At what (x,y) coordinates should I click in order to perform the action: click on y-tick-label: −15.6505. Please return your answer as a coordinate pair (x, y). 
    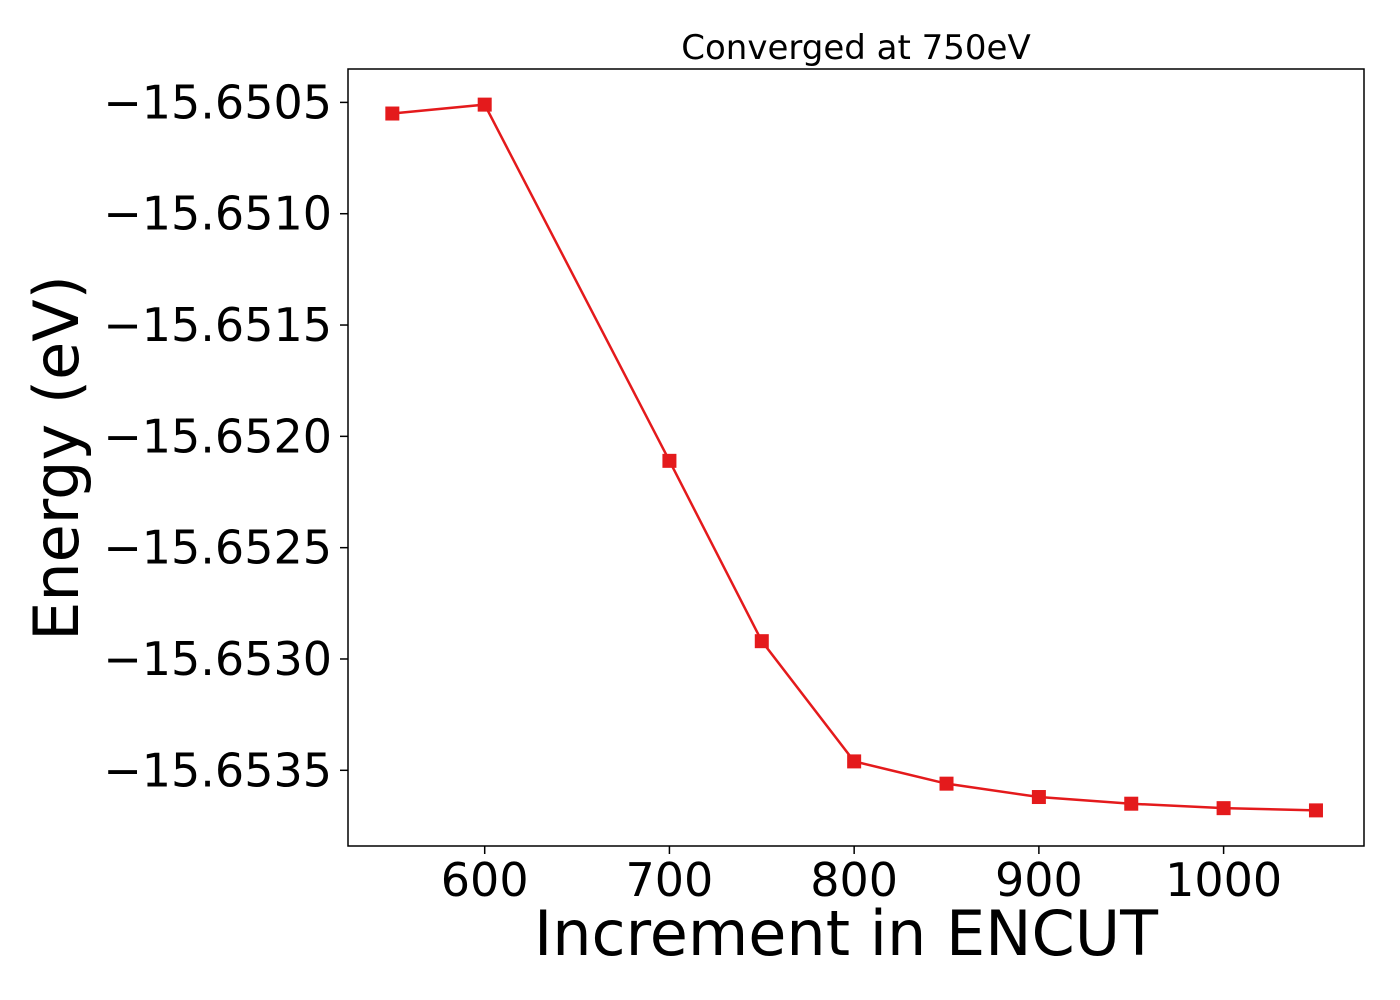
    Looking at the image, I should click on (217, 102).